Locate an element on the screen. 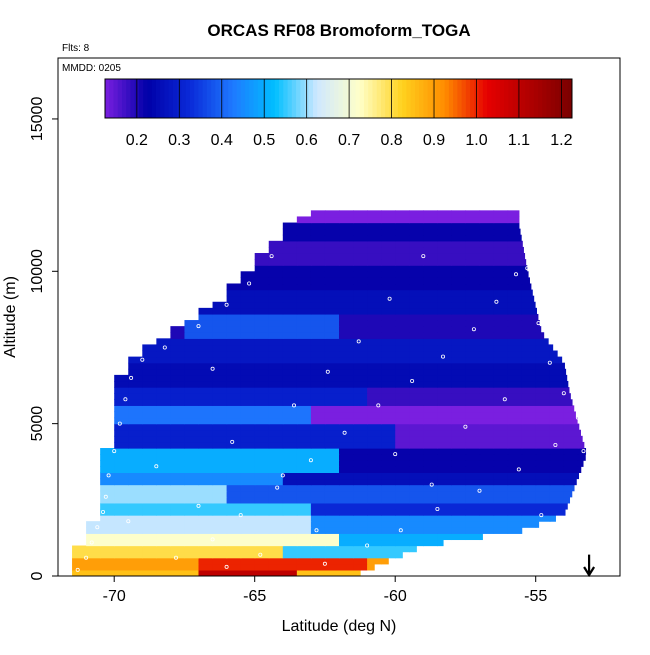 This screenshot has height=655, width=650. x-tick-label: -55 is located at coordinates (535, 596).